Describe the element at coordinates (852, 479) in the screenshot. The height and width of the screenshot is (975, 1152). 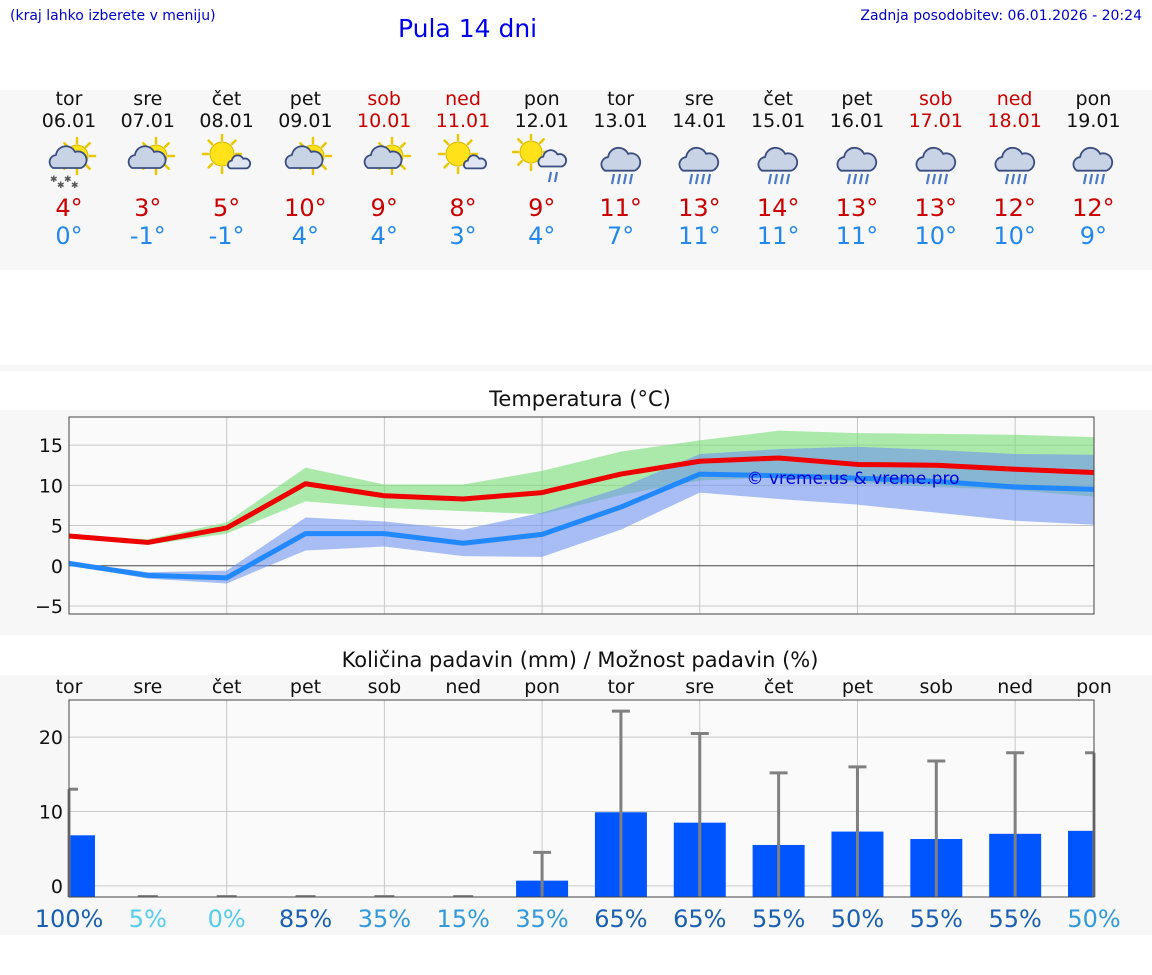
I see `watermark: © vreme.us & vreme.pro` at that location.